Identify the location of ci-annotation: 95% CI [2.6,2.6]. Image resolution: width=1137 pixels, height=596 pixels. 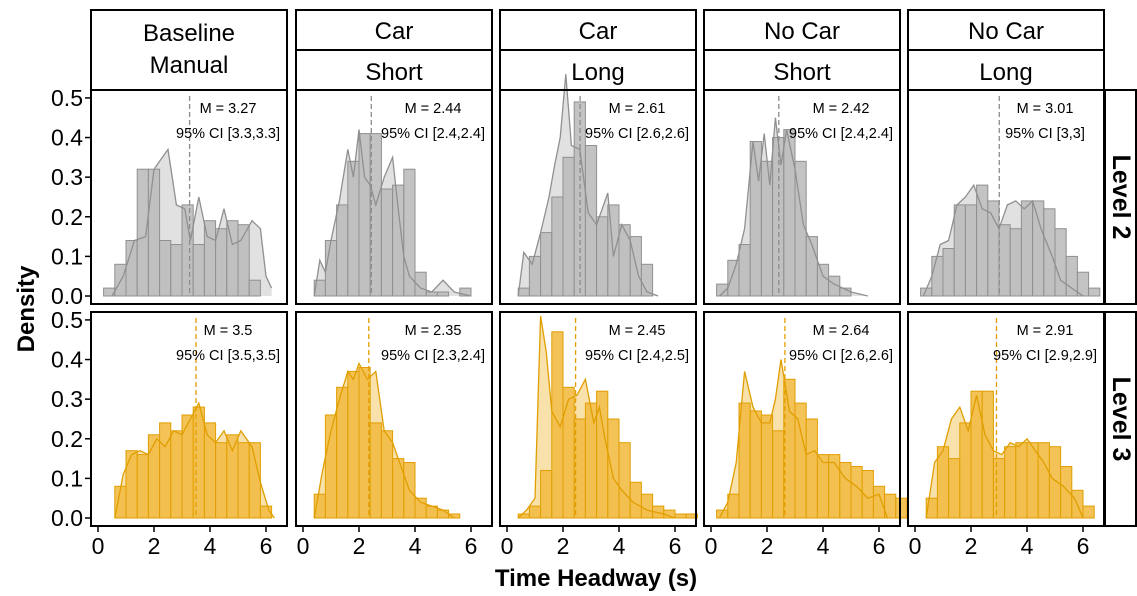
(637, 134).